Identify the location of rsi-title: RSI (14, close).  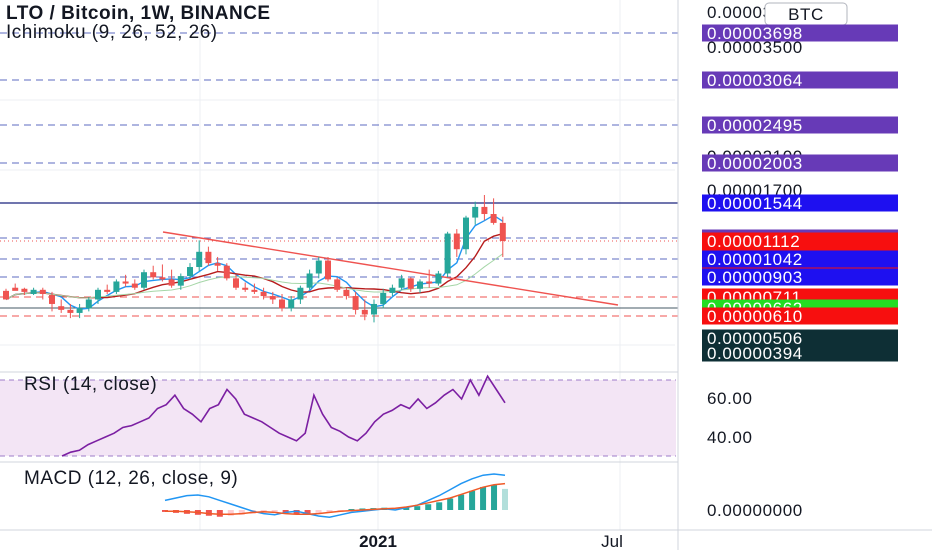
(90, 384).